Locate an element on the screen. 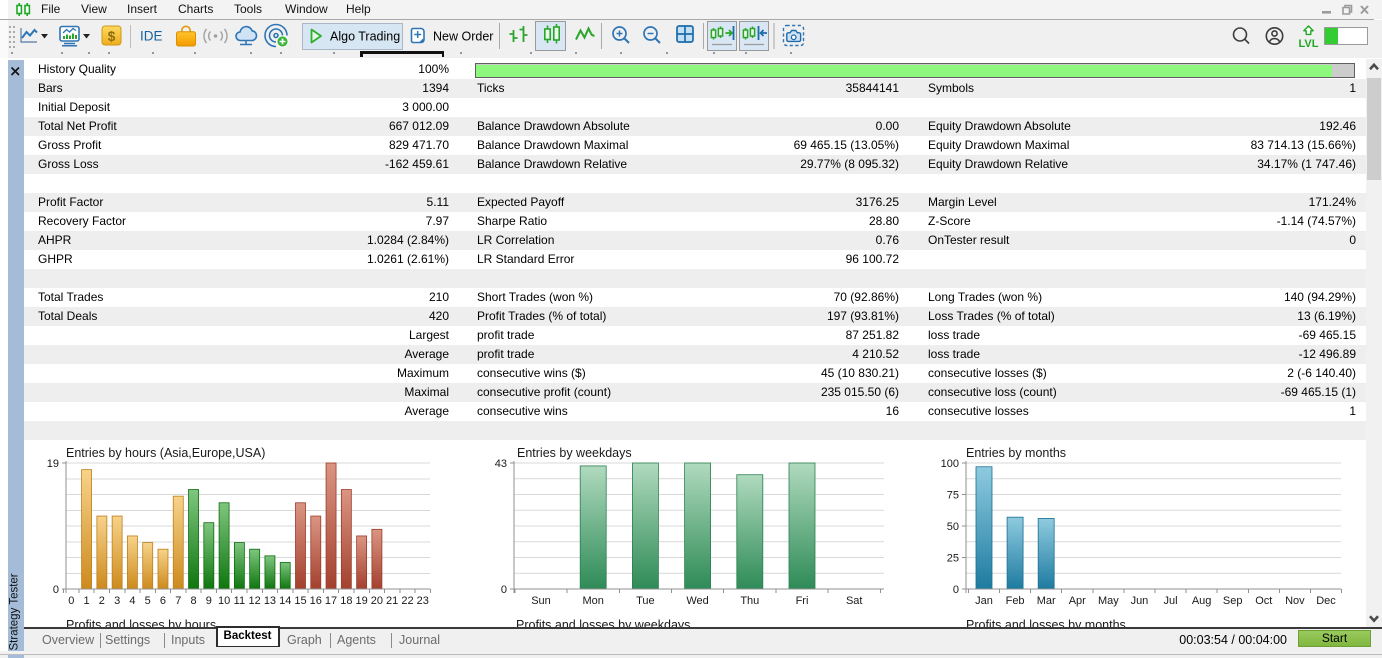  svg-text: Sep is located at coordinates (1233, 601).